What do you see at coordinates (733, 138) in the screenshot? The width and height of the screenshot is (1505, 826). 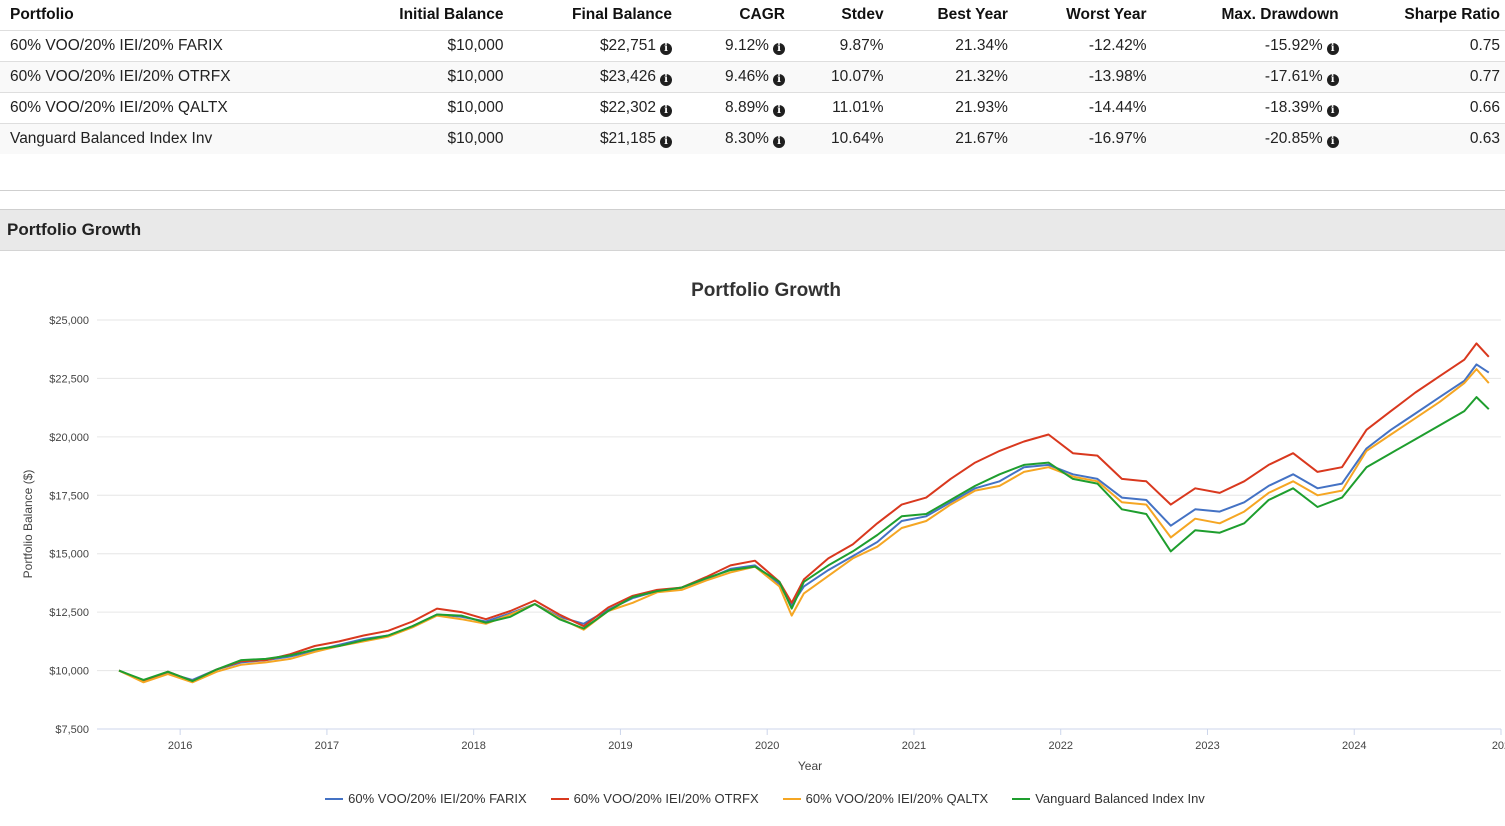 I see `cell-cagr: 8.30% i` at bounding box center [733, 138].